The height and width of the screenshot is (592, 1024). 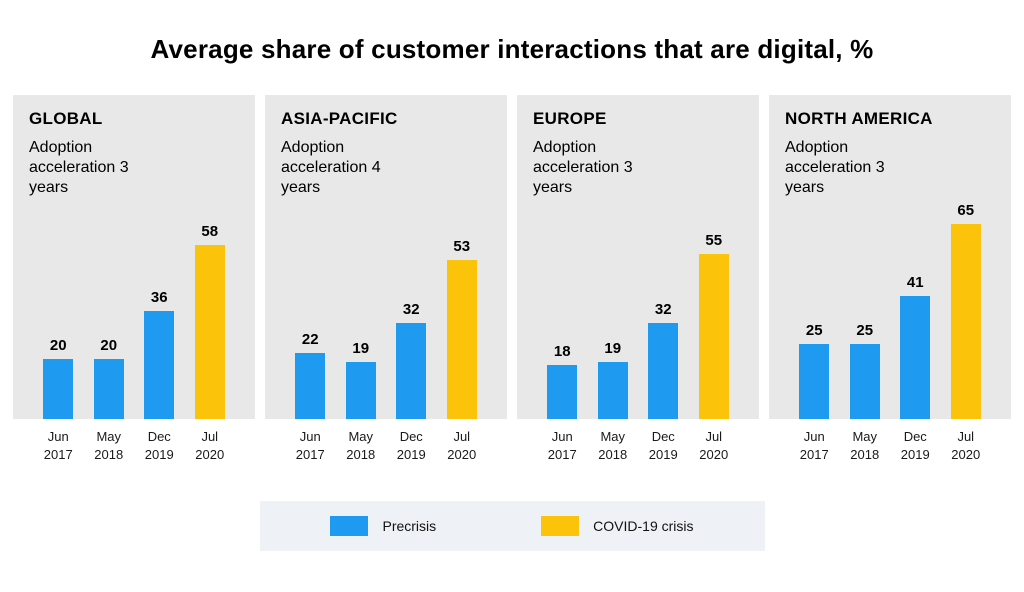 I want to click on bar-group: 18, so click(x=562, y=381).